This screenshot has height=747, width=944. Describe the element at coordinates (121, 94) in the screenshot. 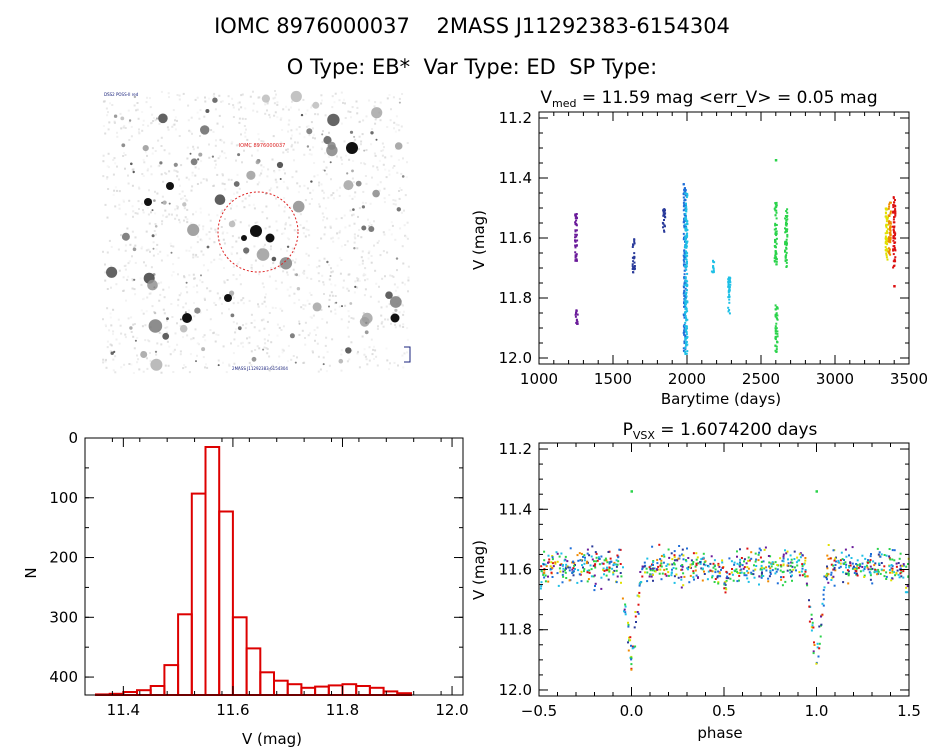

I see `finder-survey-label: DSS2 POSS-II red` at that location.